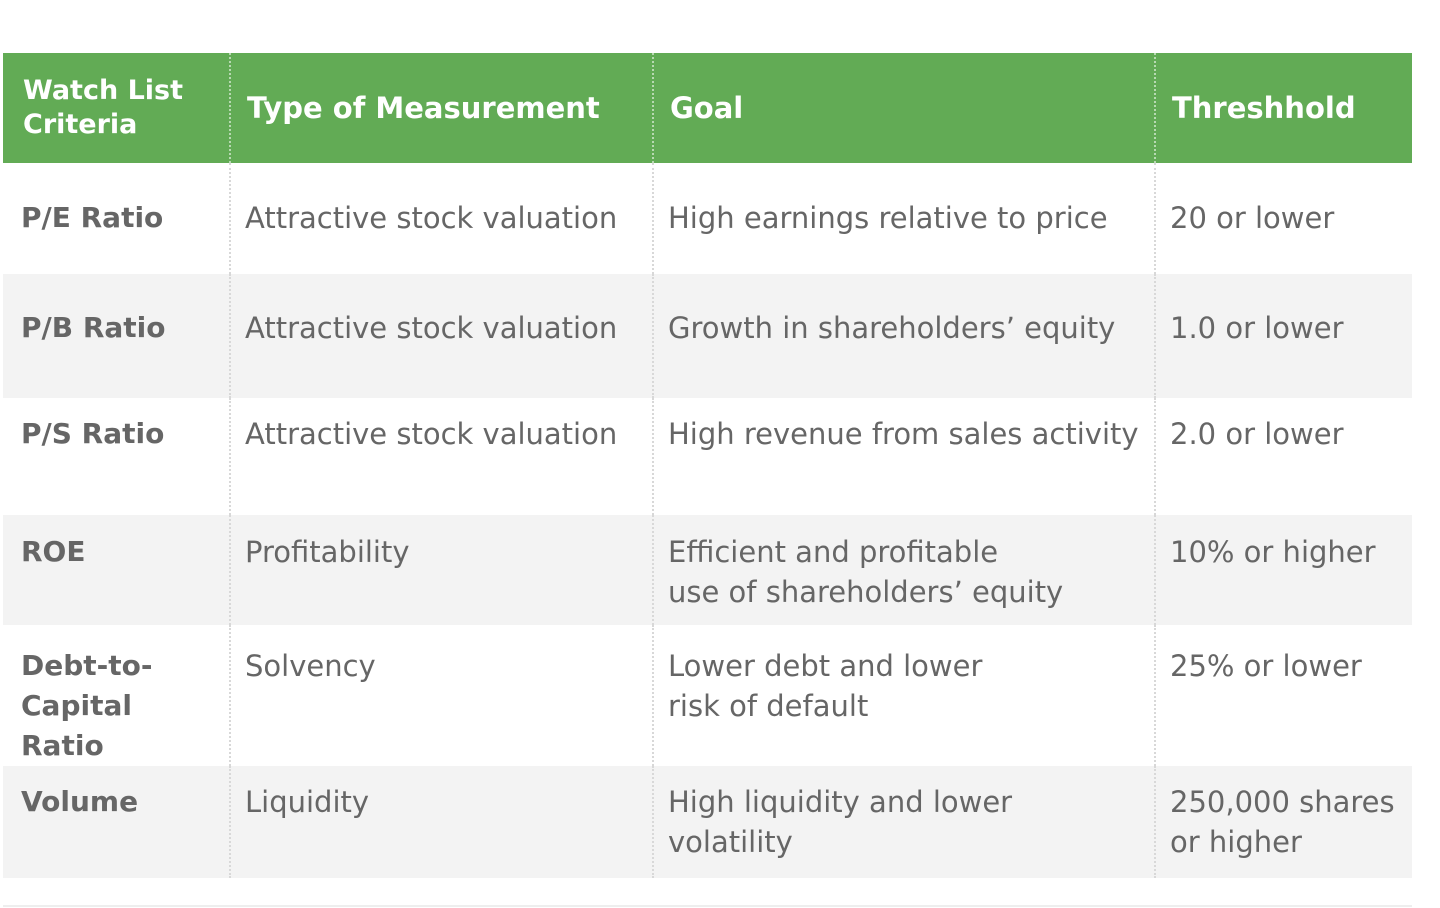  I want to click on measurement-text: Liquidity, so click(307, 802).